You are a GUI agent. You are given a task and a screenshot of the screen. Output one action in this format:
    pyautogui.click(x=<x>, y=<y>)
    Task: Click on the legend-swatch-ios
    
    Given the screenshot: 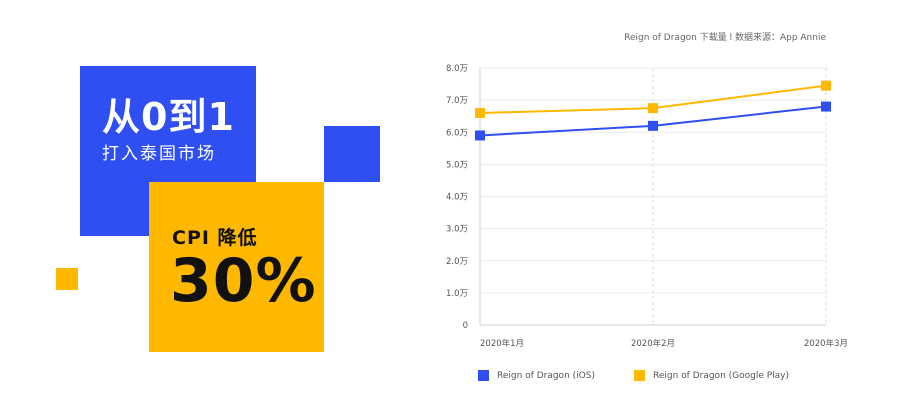 What is the action you would take?
    pyautogui.click(x=483, y=375)
    